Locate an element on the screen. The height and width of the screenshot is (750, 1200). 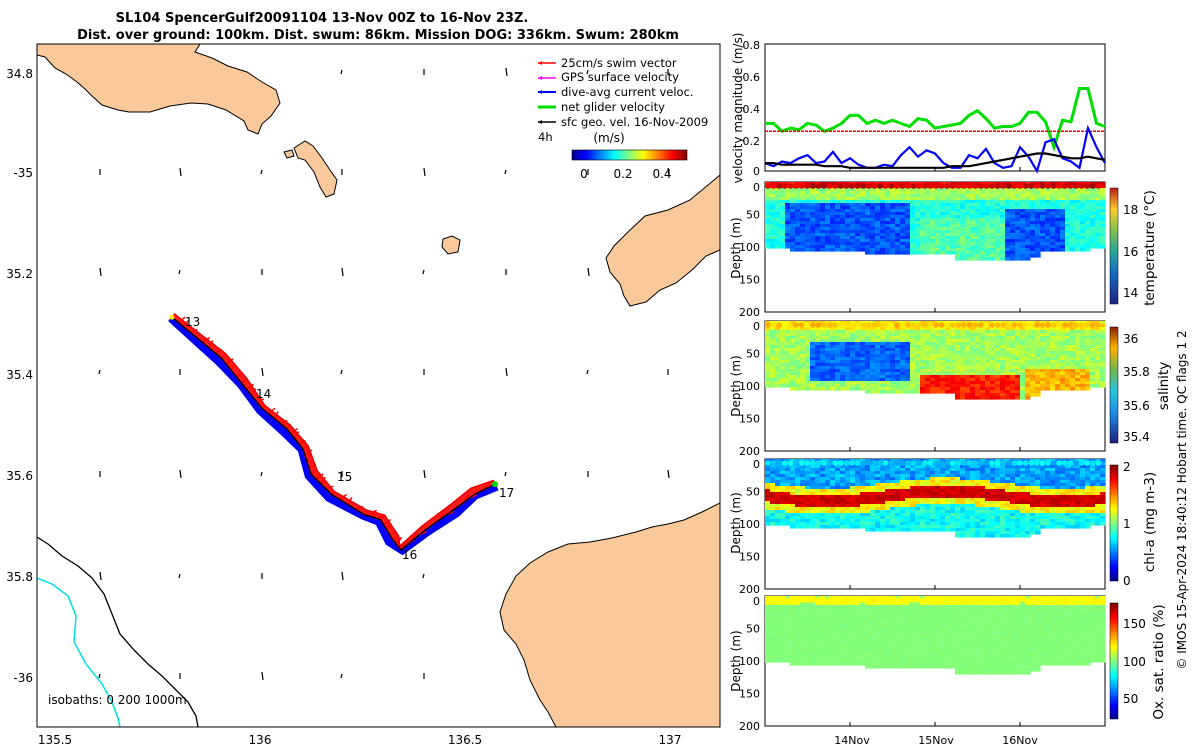
temperature-cbar-tick: 16 is located at coordinates (1130, 252).